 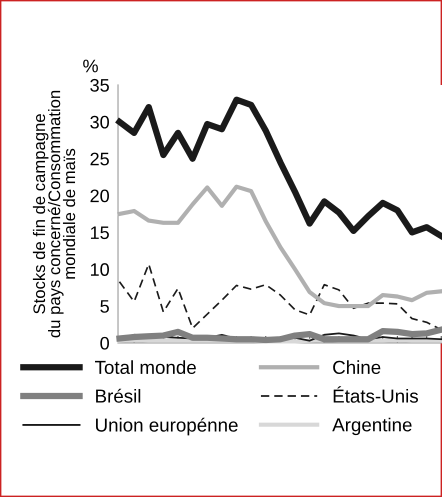 What do you see at coordinates (104, 343) in the screenshot?
I see `y-tick-label: 0` at bounding box center [104, 343].